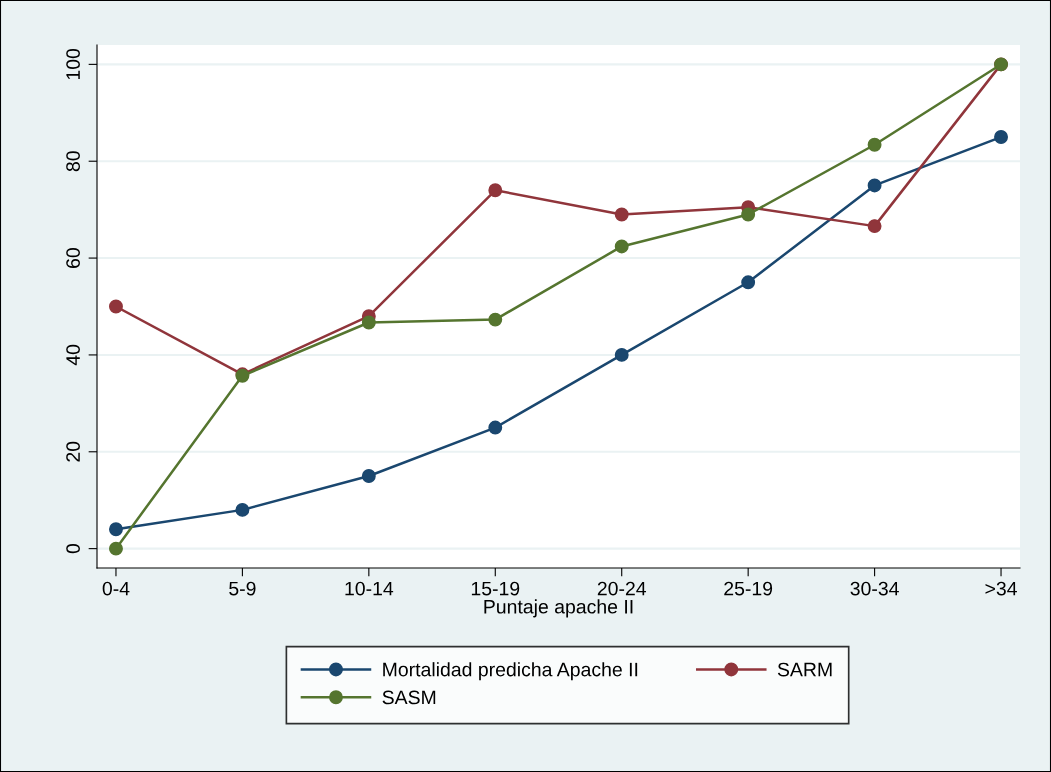 The image size is (1051, 772). What do you see at coordinates (874, 588) in the screenshot?
I see `x-tick-label: 30-34` at bounding box center [874, 588].